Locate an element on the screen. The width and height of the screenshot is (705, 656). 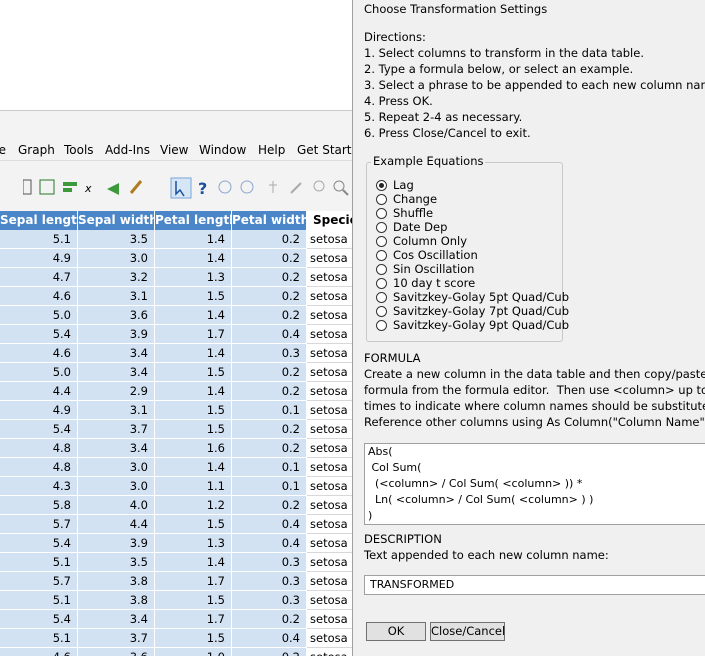
column-header: Petal width is located at coordinates (270, 220).